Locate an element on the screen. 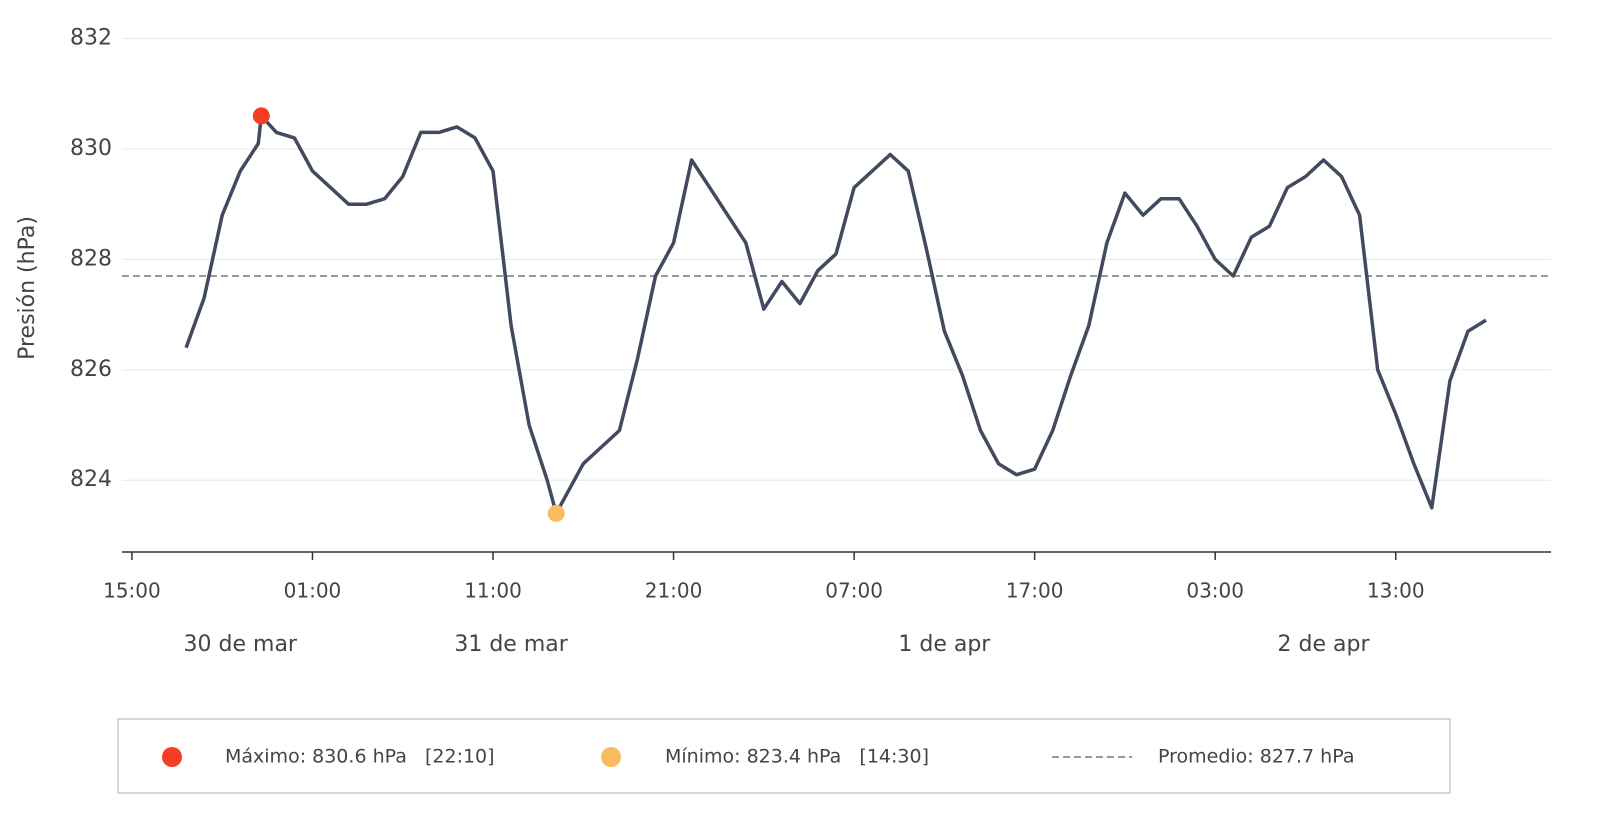  legend-max-label: Máximo: 830.6 hPa [22:10] is located at coordinates (360, 757).